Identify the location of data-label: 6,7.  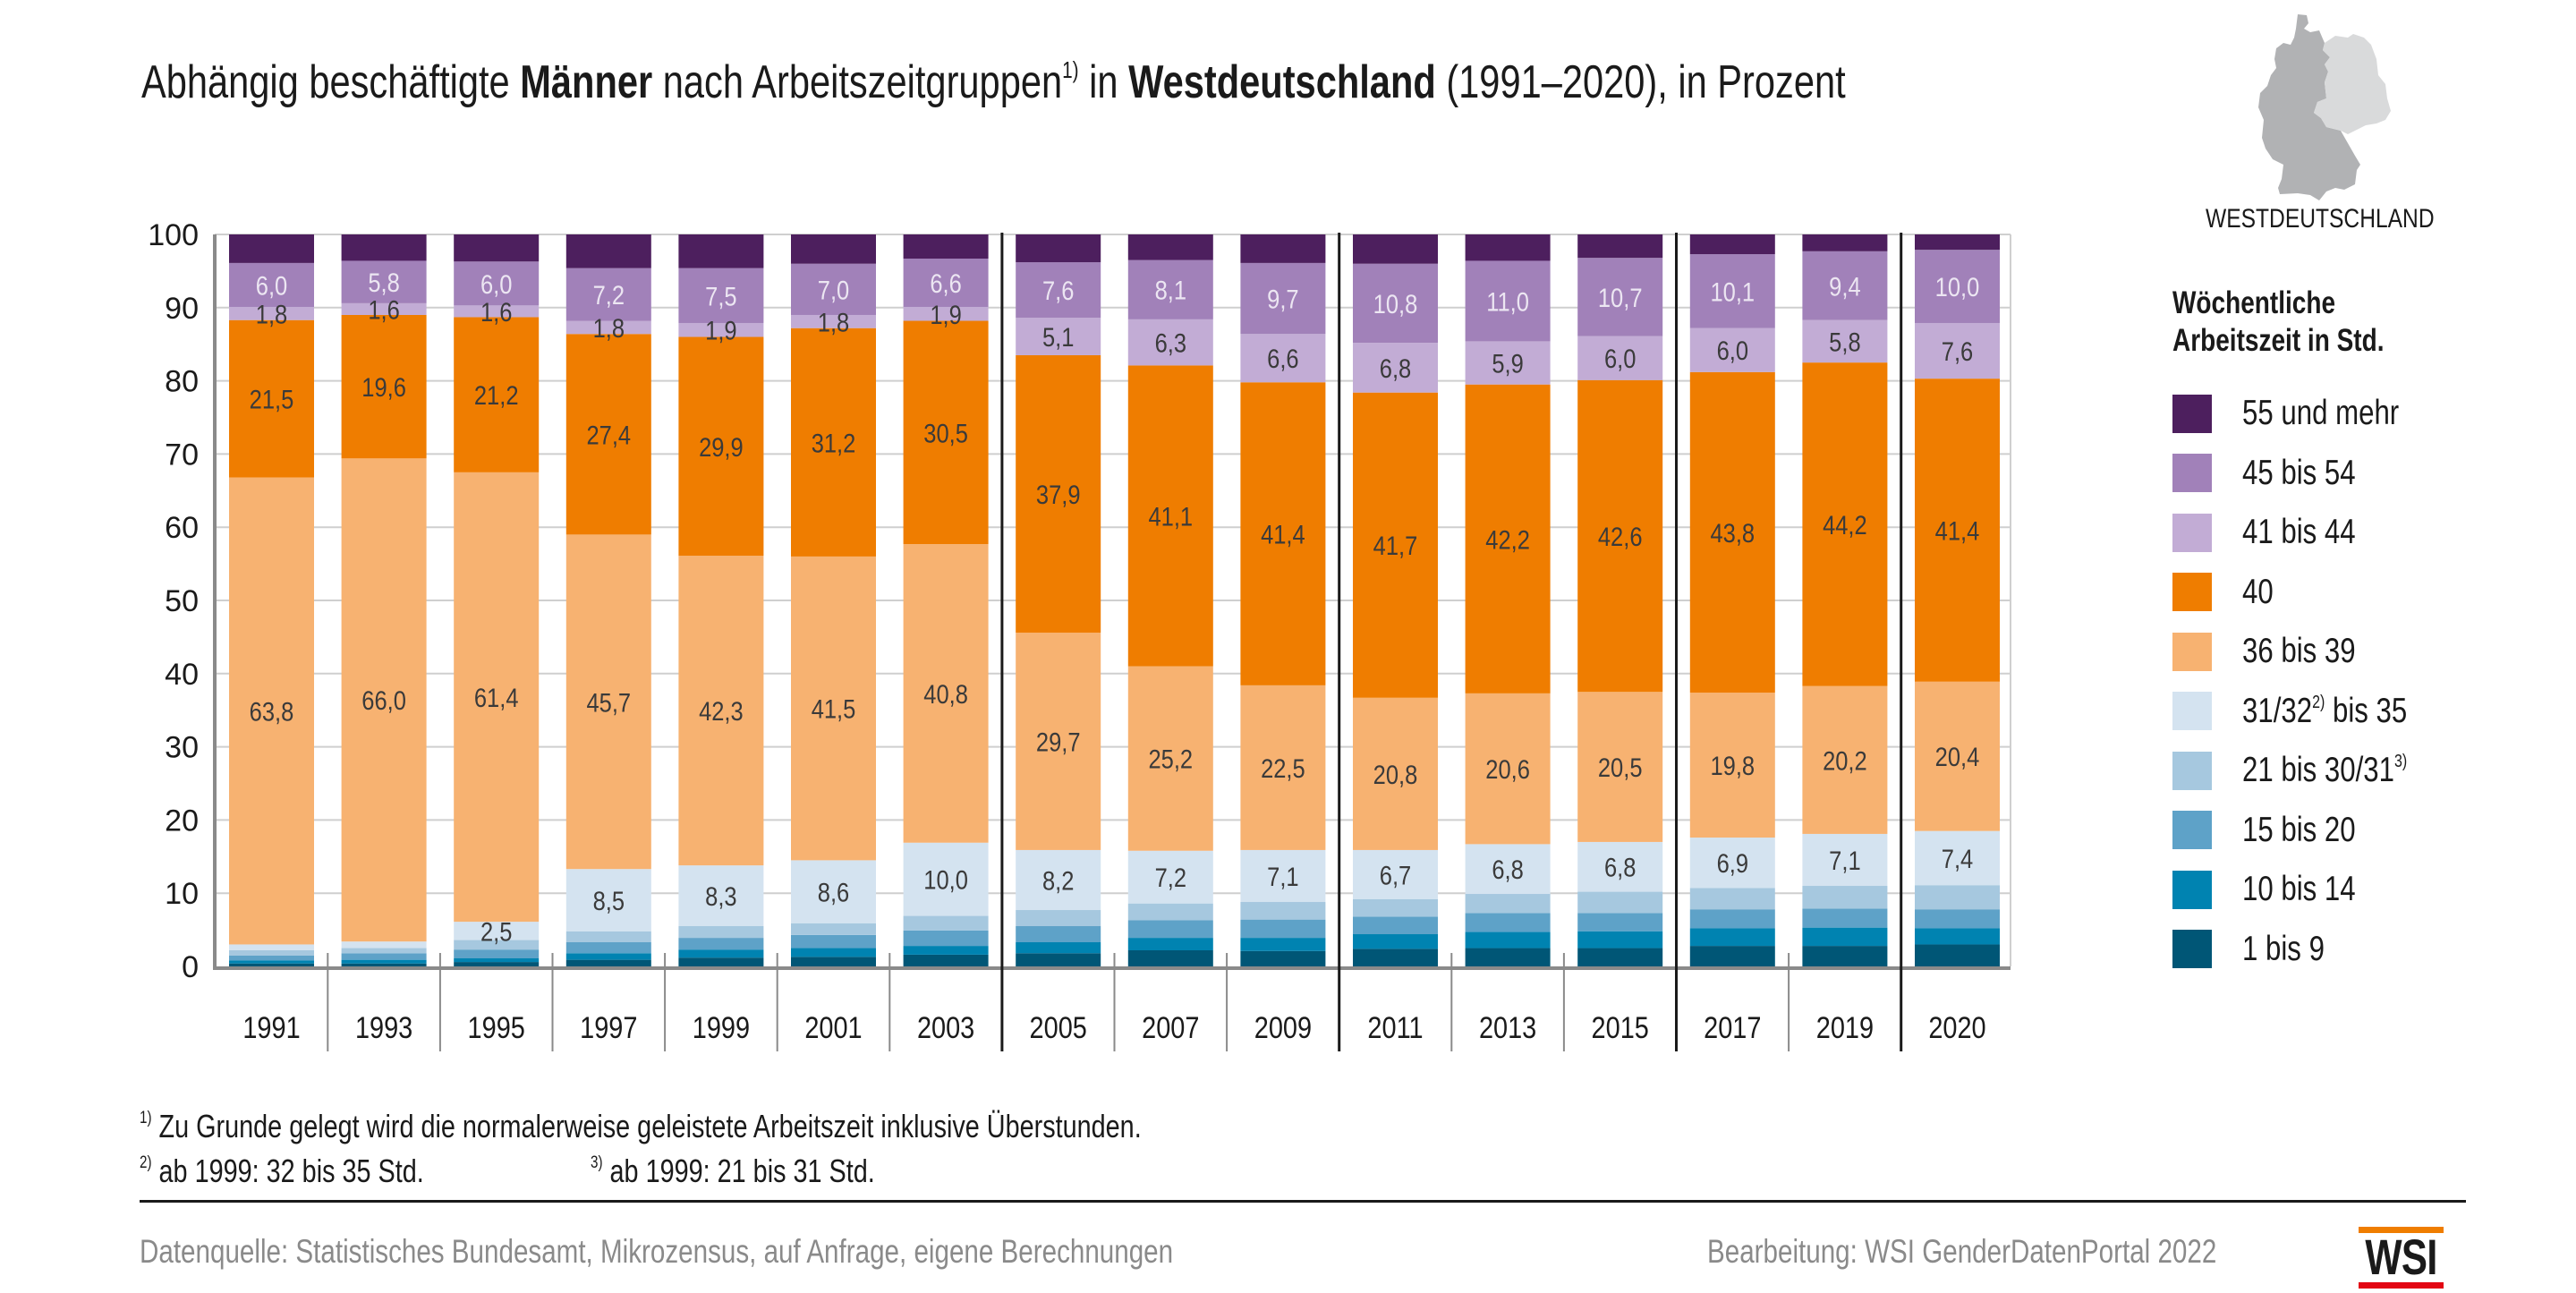
(1395, 875).